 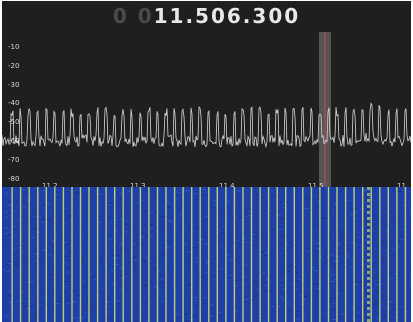 What do you see at coordinates (13, 160) in the screenshot?
I see `y-tick-label: -70` at bounding box center [13, 160].